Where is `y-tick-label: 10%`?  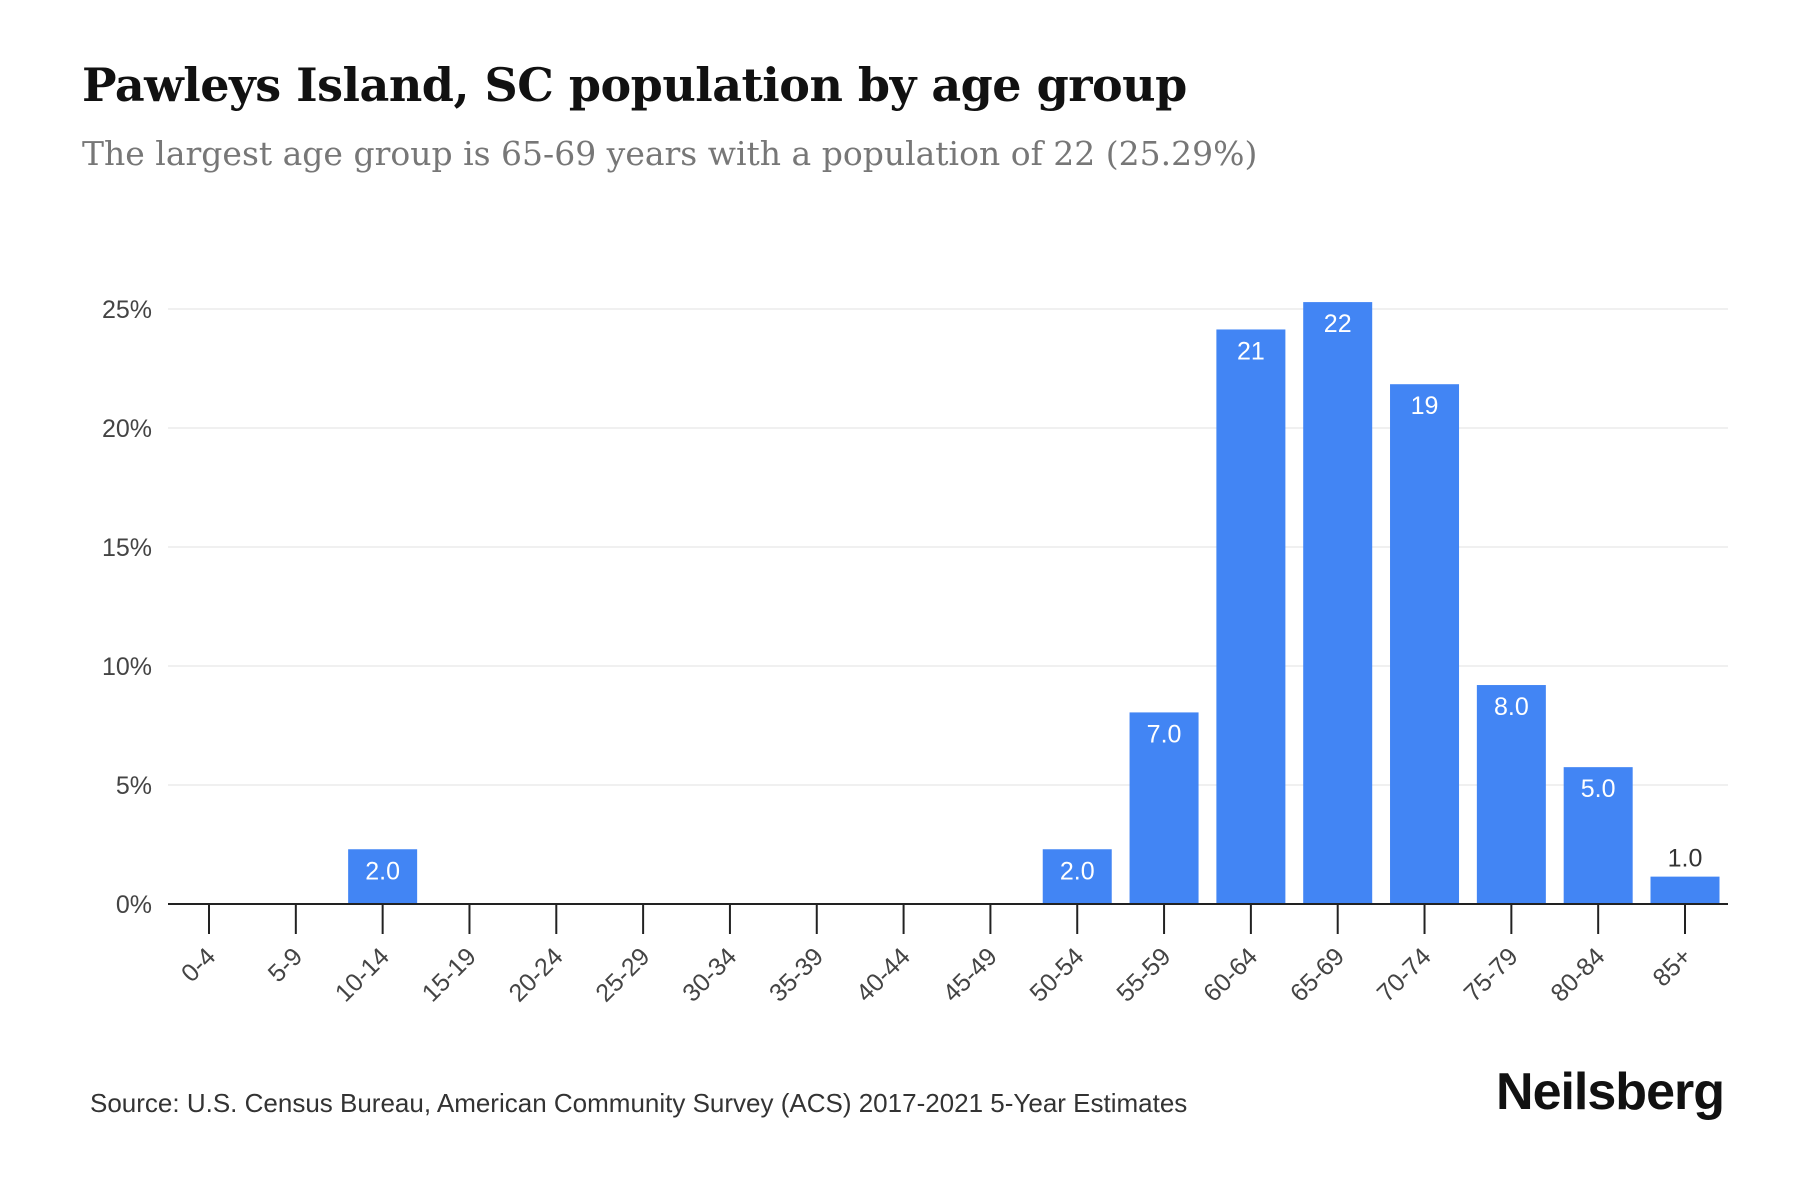
y-tick-label: 10% is located at coordinates (127, 667).